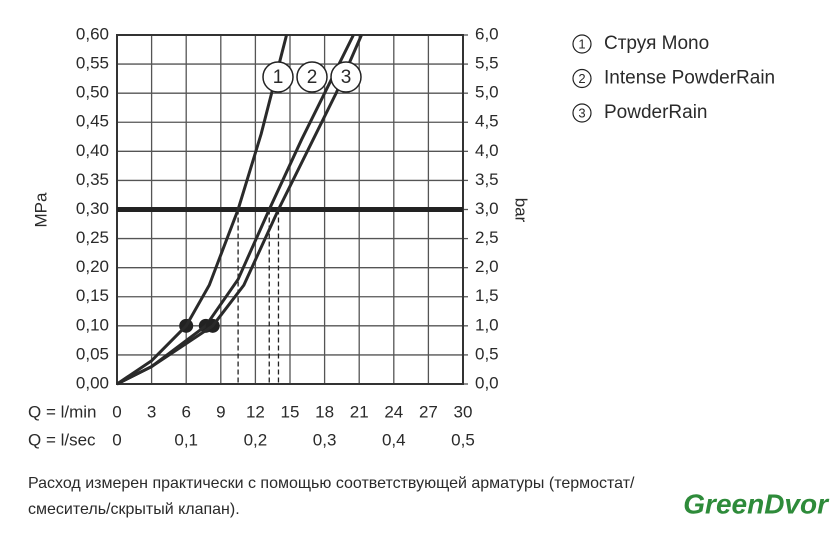 This screenshot has width=840, height=547. I want to click on x-axis-label: Q = l/min, so click(62, 411).